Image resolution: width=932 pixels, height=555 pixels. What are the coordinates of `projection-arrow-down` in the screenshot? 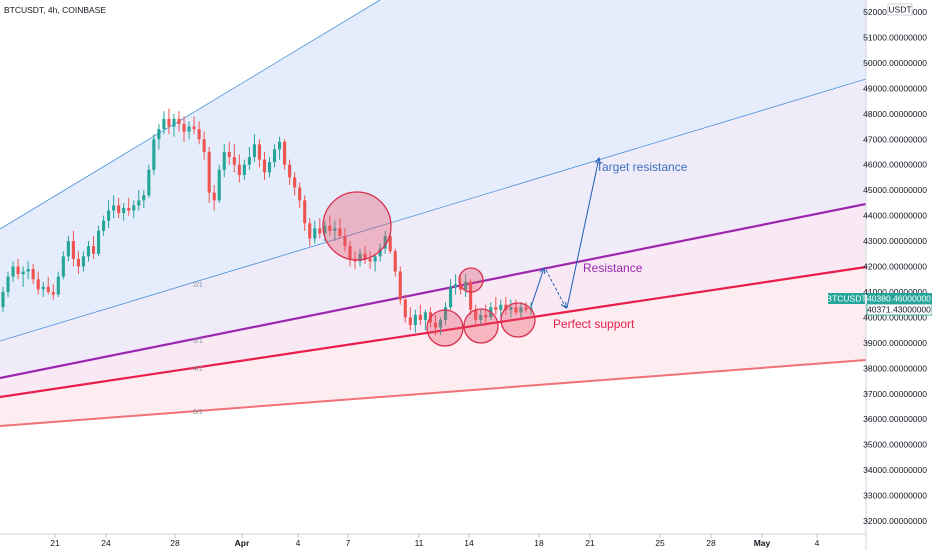 It's located at (556, 289).